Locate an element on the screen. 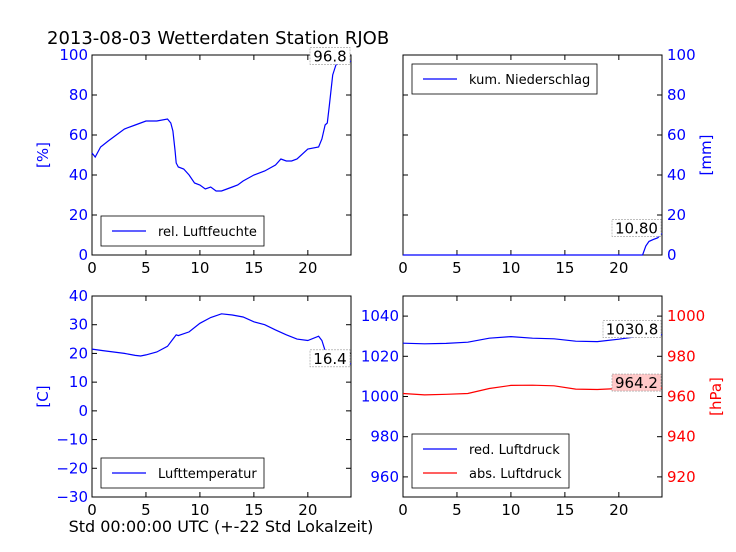  figure-xlabel: Std 00:00:00 UTC (+-22 Std Lokalzeit) is located at coordinates (221, 526).